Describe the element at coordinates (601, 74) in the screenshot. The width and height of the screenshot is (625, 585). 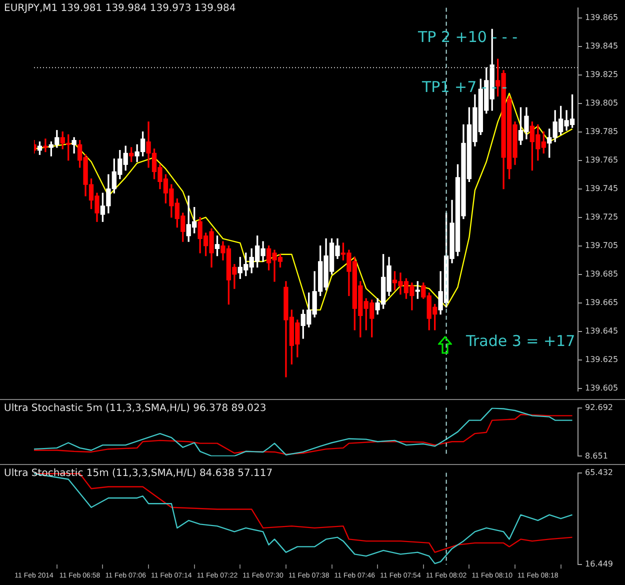
I see `y-tick-label: 139.825` at that location.